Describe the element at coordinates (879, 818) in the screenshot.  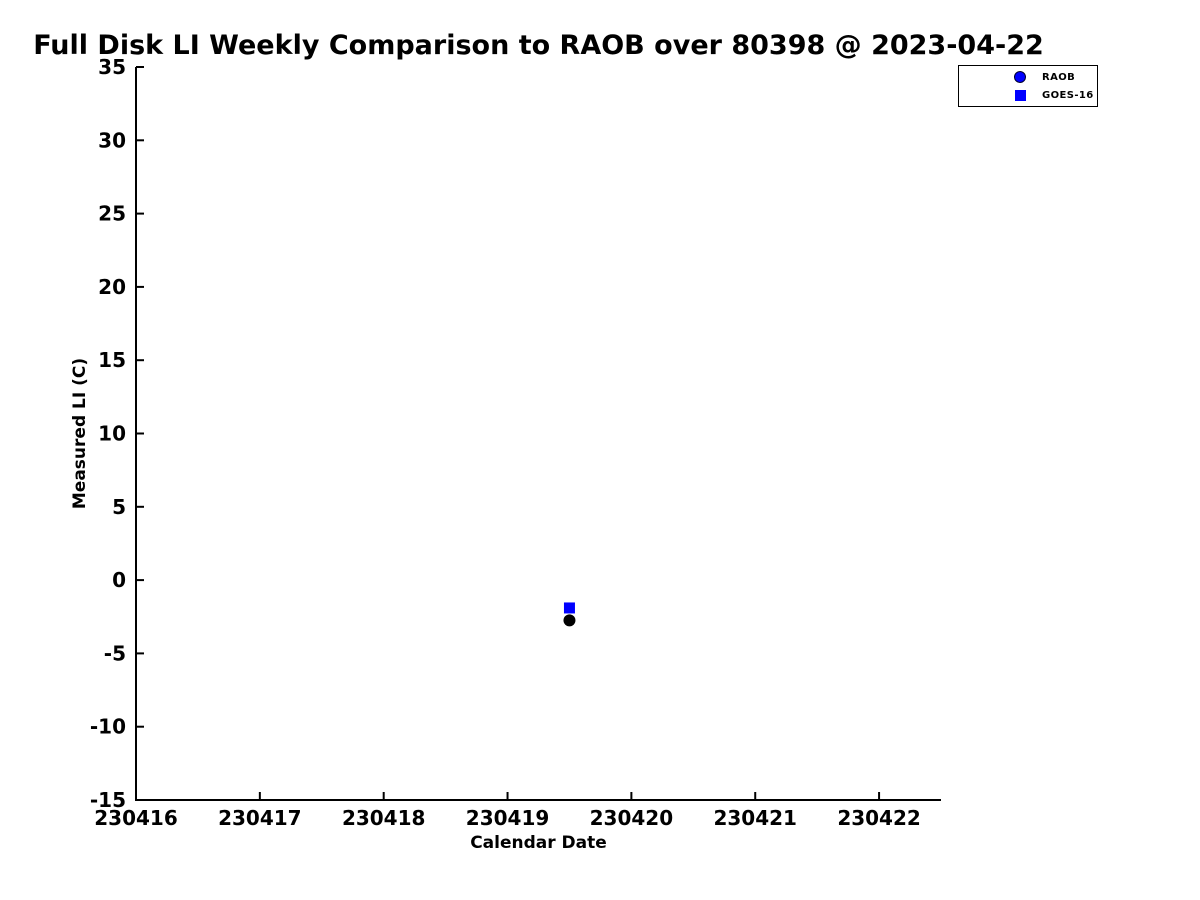
I see `x-tick-label: 230422` at that location.